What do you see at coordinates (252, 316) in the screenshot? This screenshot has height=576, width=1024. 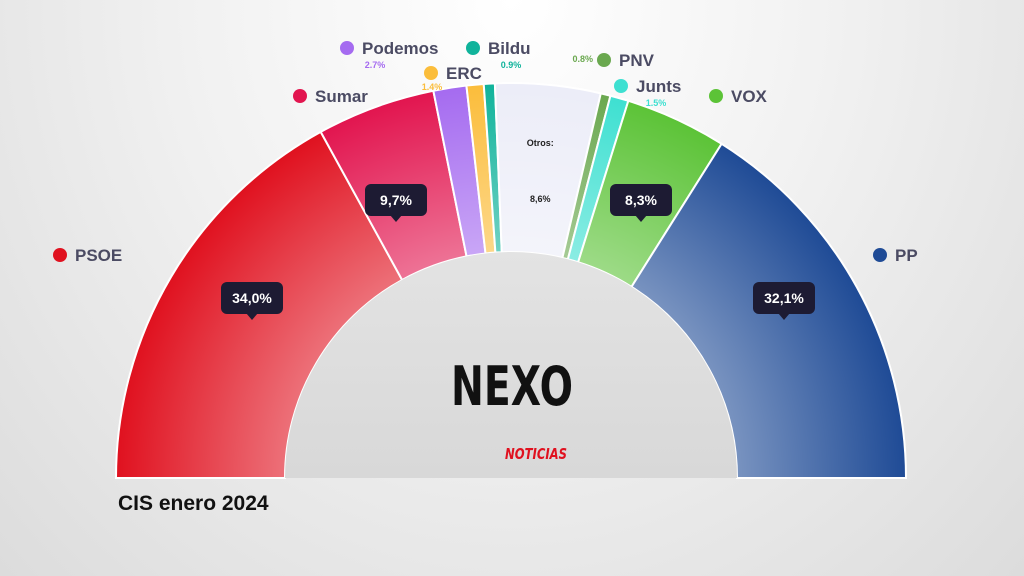 I see `callout-pointer-psoe` at bounding box center [252, 316].